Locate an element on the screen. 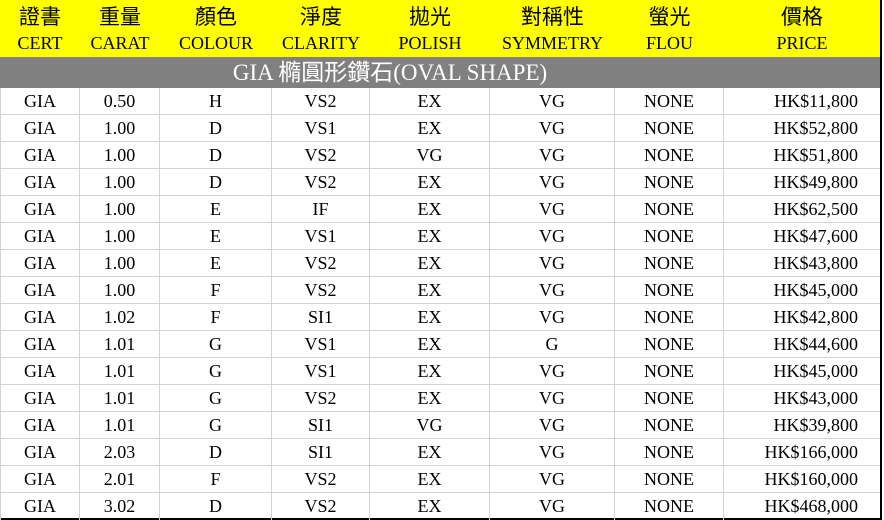 The image size is (884, 520). col-header-carat-en: CARAT is located at coordinates (120, 43).